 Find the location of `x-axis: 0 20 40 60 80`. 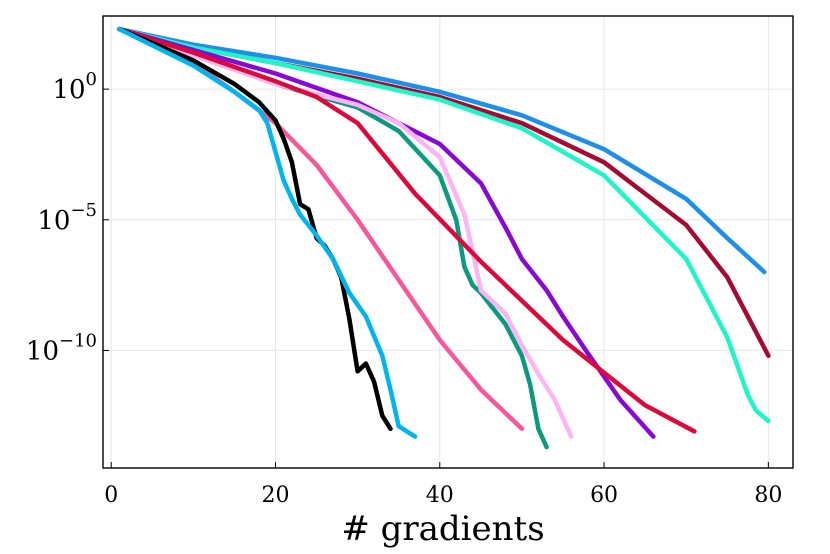

x-axis: 0 20 40 60 80 is located at coordinates (443, 485).